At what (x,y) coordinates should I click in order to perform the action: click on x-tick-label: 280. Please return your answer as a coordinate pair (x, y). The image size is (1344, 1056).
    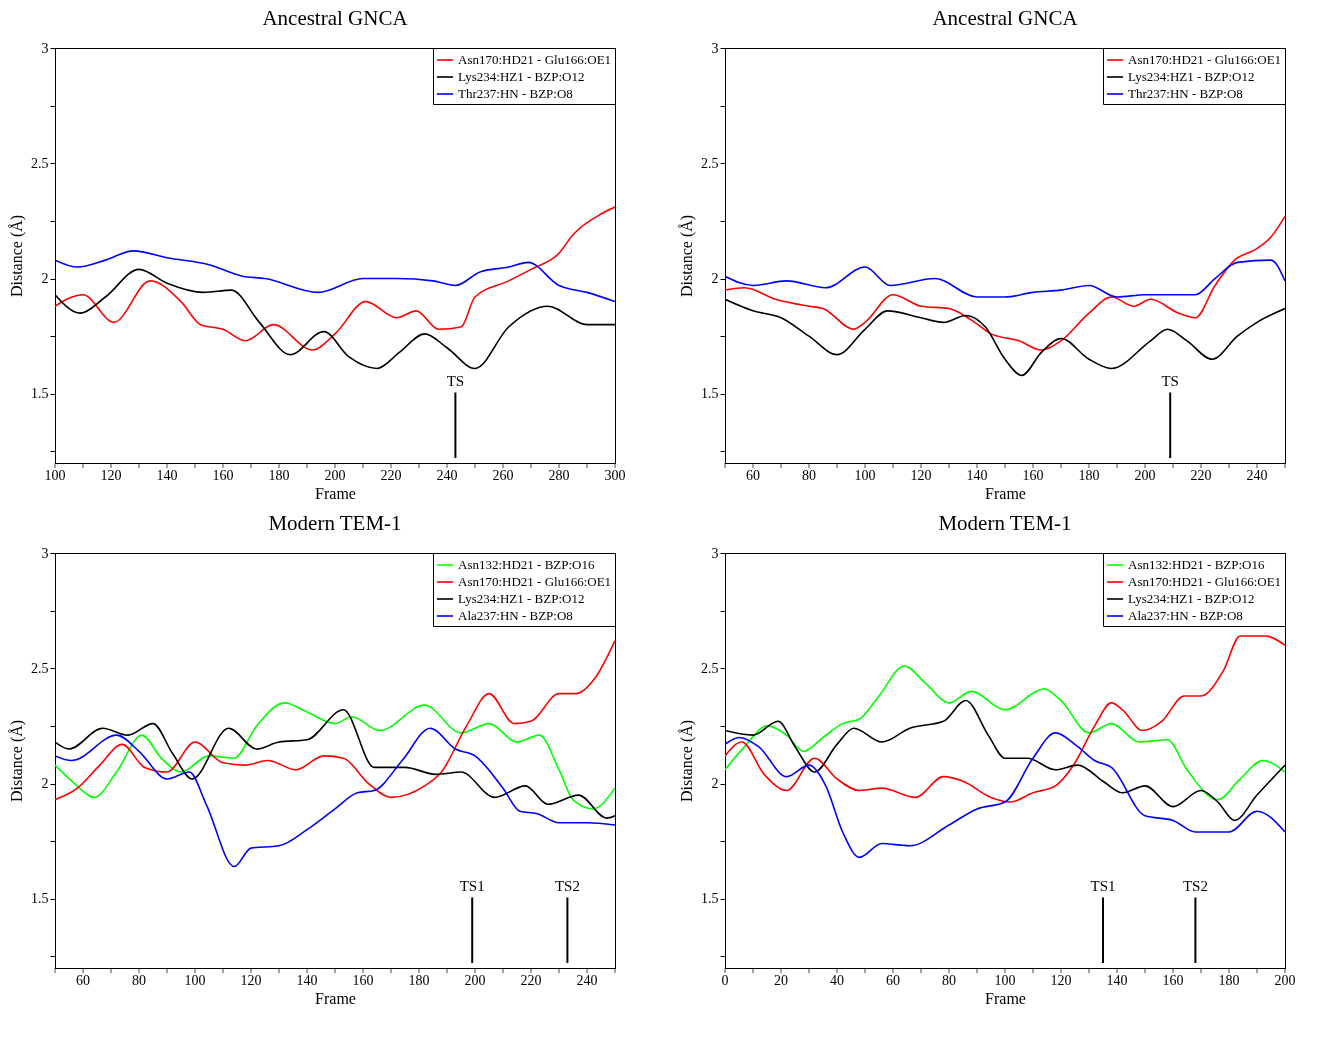
    Looking at the image, I should click on (559, 475).